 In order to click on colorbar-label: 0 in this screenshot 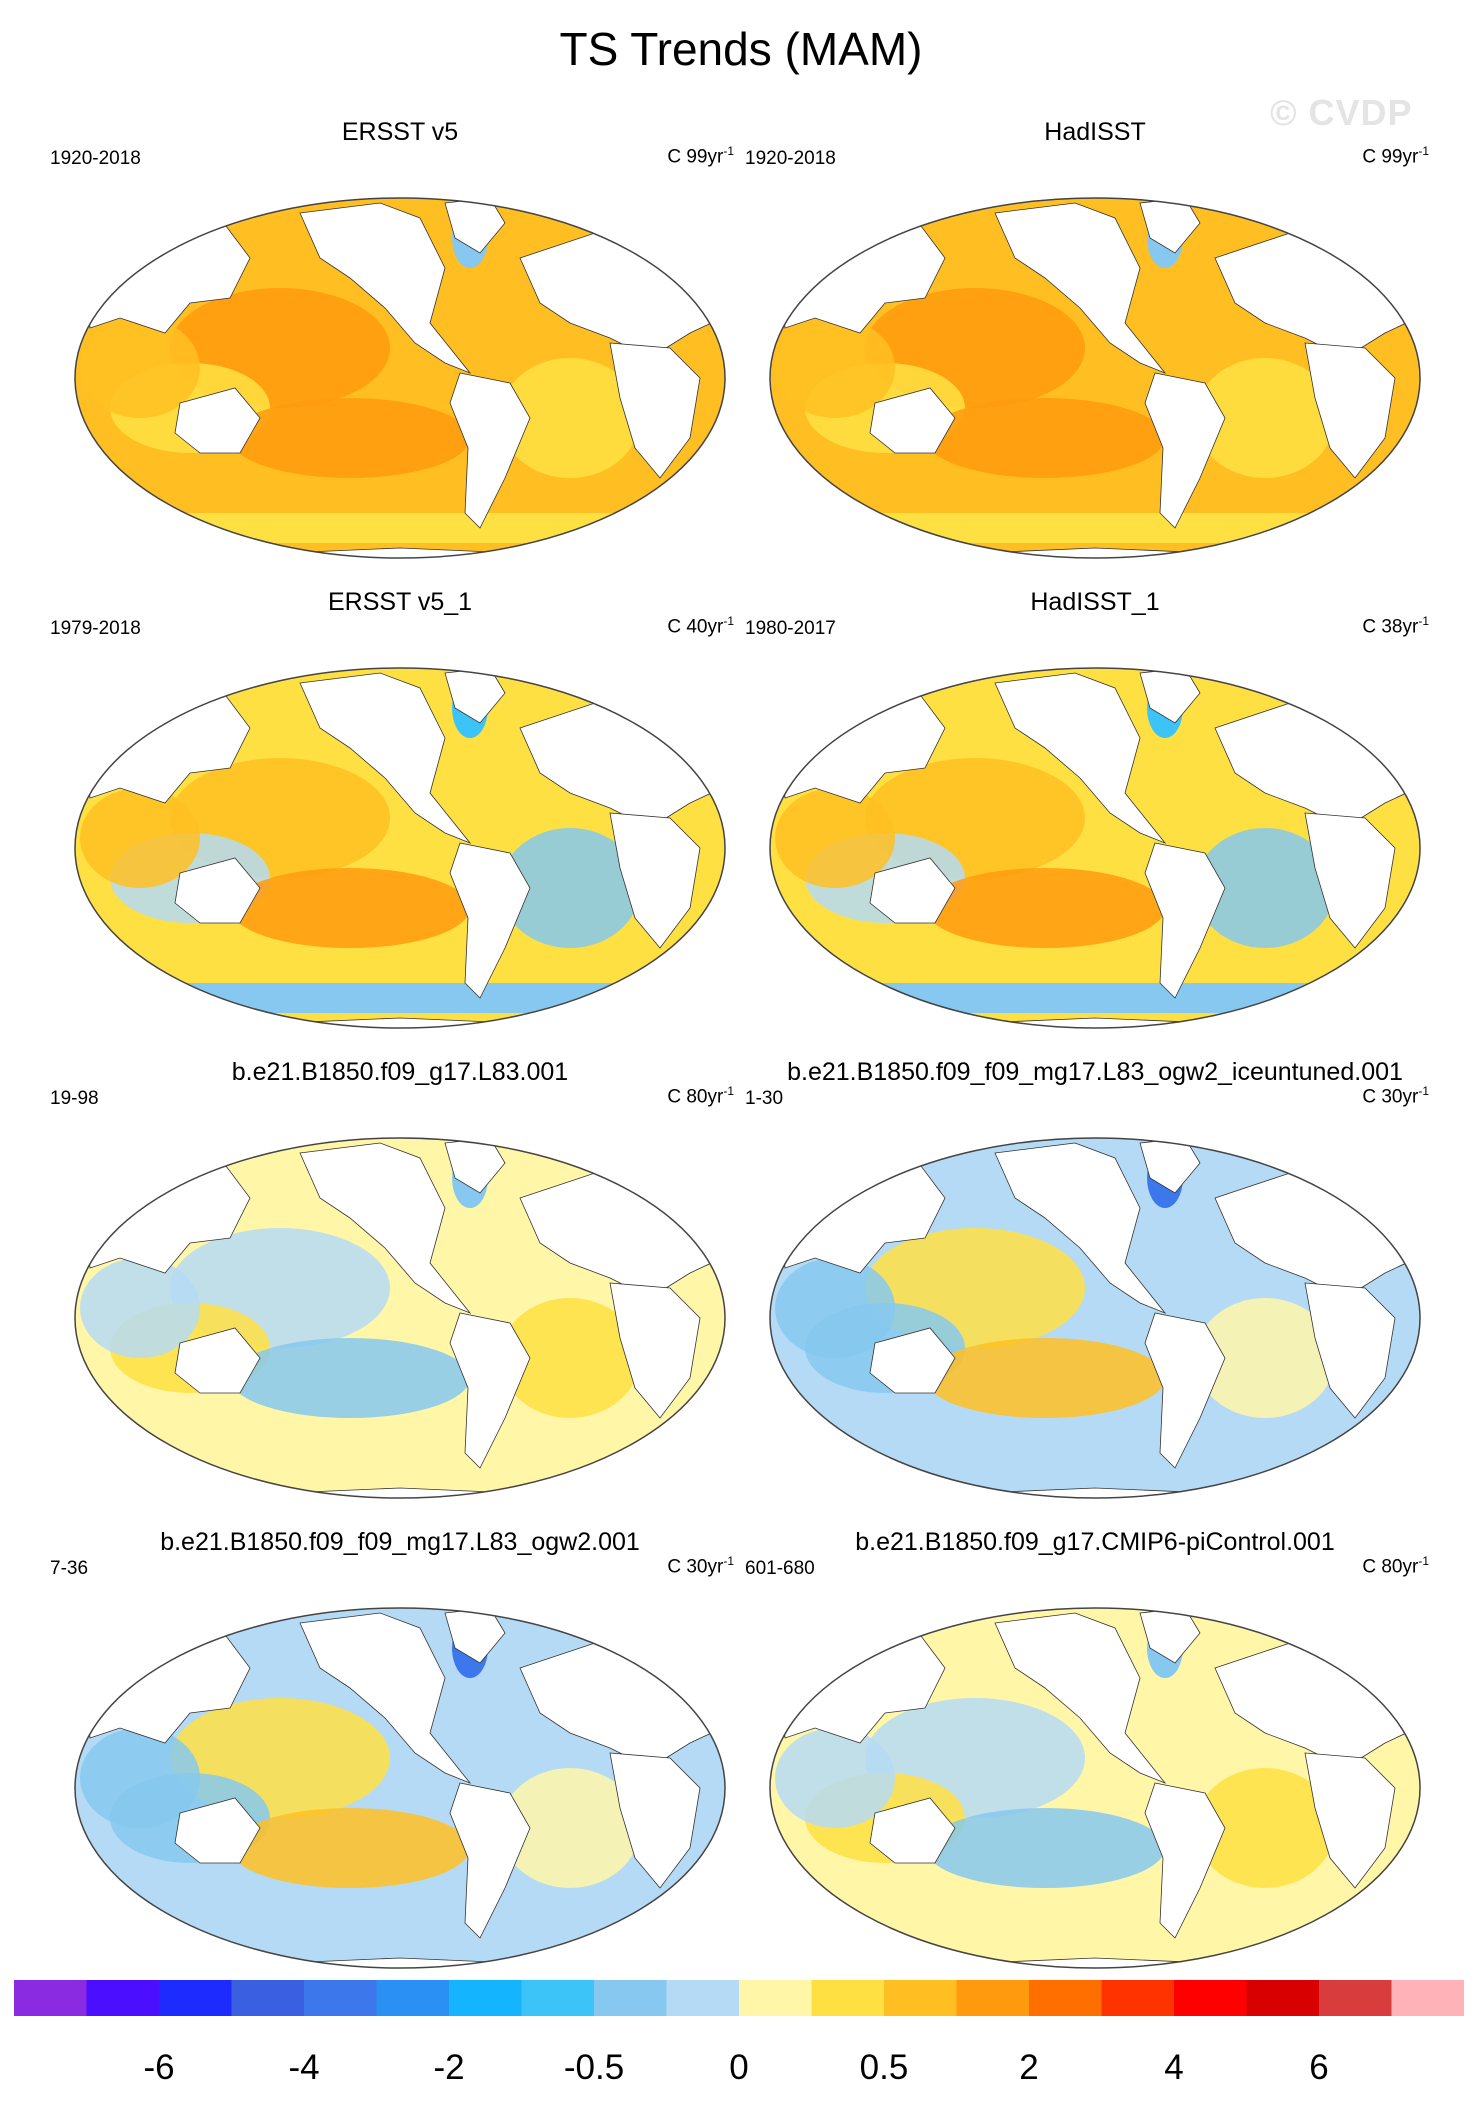, I will do `click(739, 2067)`.